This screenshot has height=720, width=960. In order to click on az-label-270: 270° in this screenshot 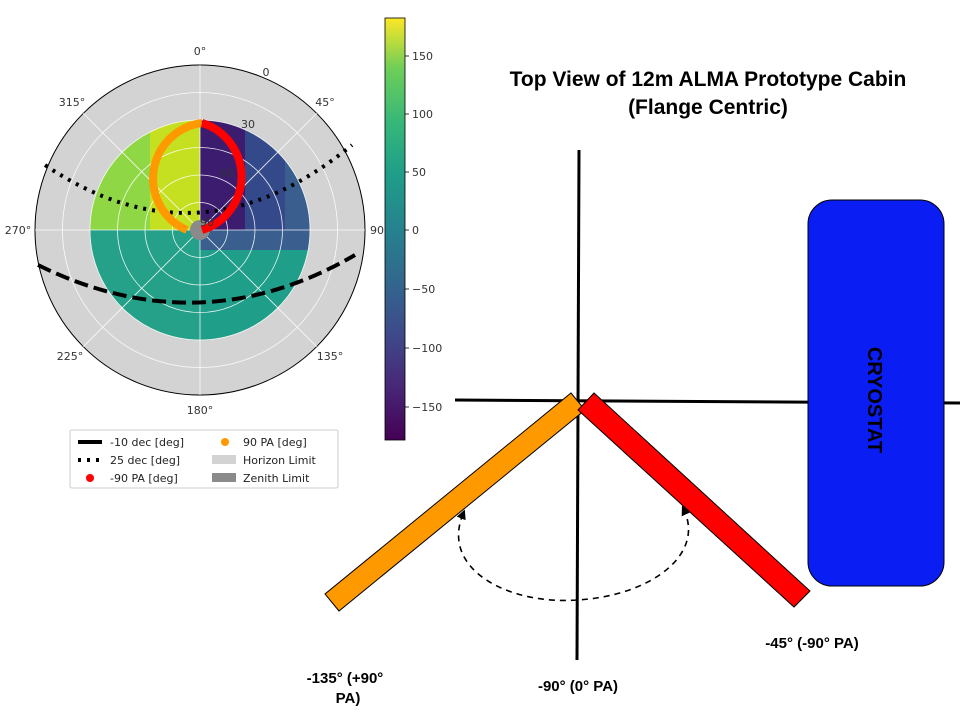, I will do `click(18, 230)`.